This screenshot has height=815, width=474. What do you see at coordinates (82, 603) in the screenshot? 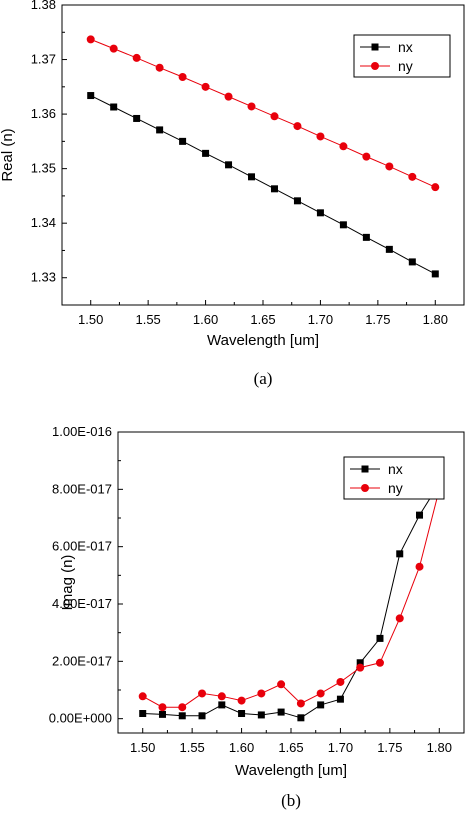
I see `y-tick-label: 4.00E-017` at bounding box center [82, 603].